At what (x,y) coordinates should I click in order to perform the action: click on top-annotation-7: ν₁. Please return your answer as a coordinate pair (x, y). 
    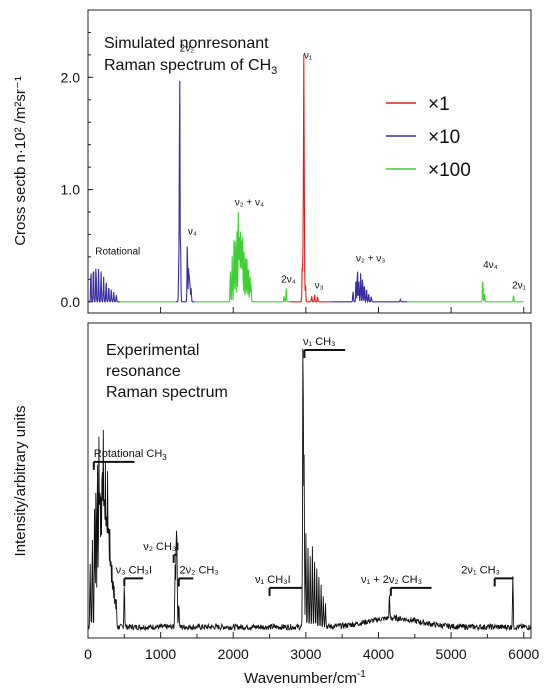
    Looking at the image, I should click on (308, 55).